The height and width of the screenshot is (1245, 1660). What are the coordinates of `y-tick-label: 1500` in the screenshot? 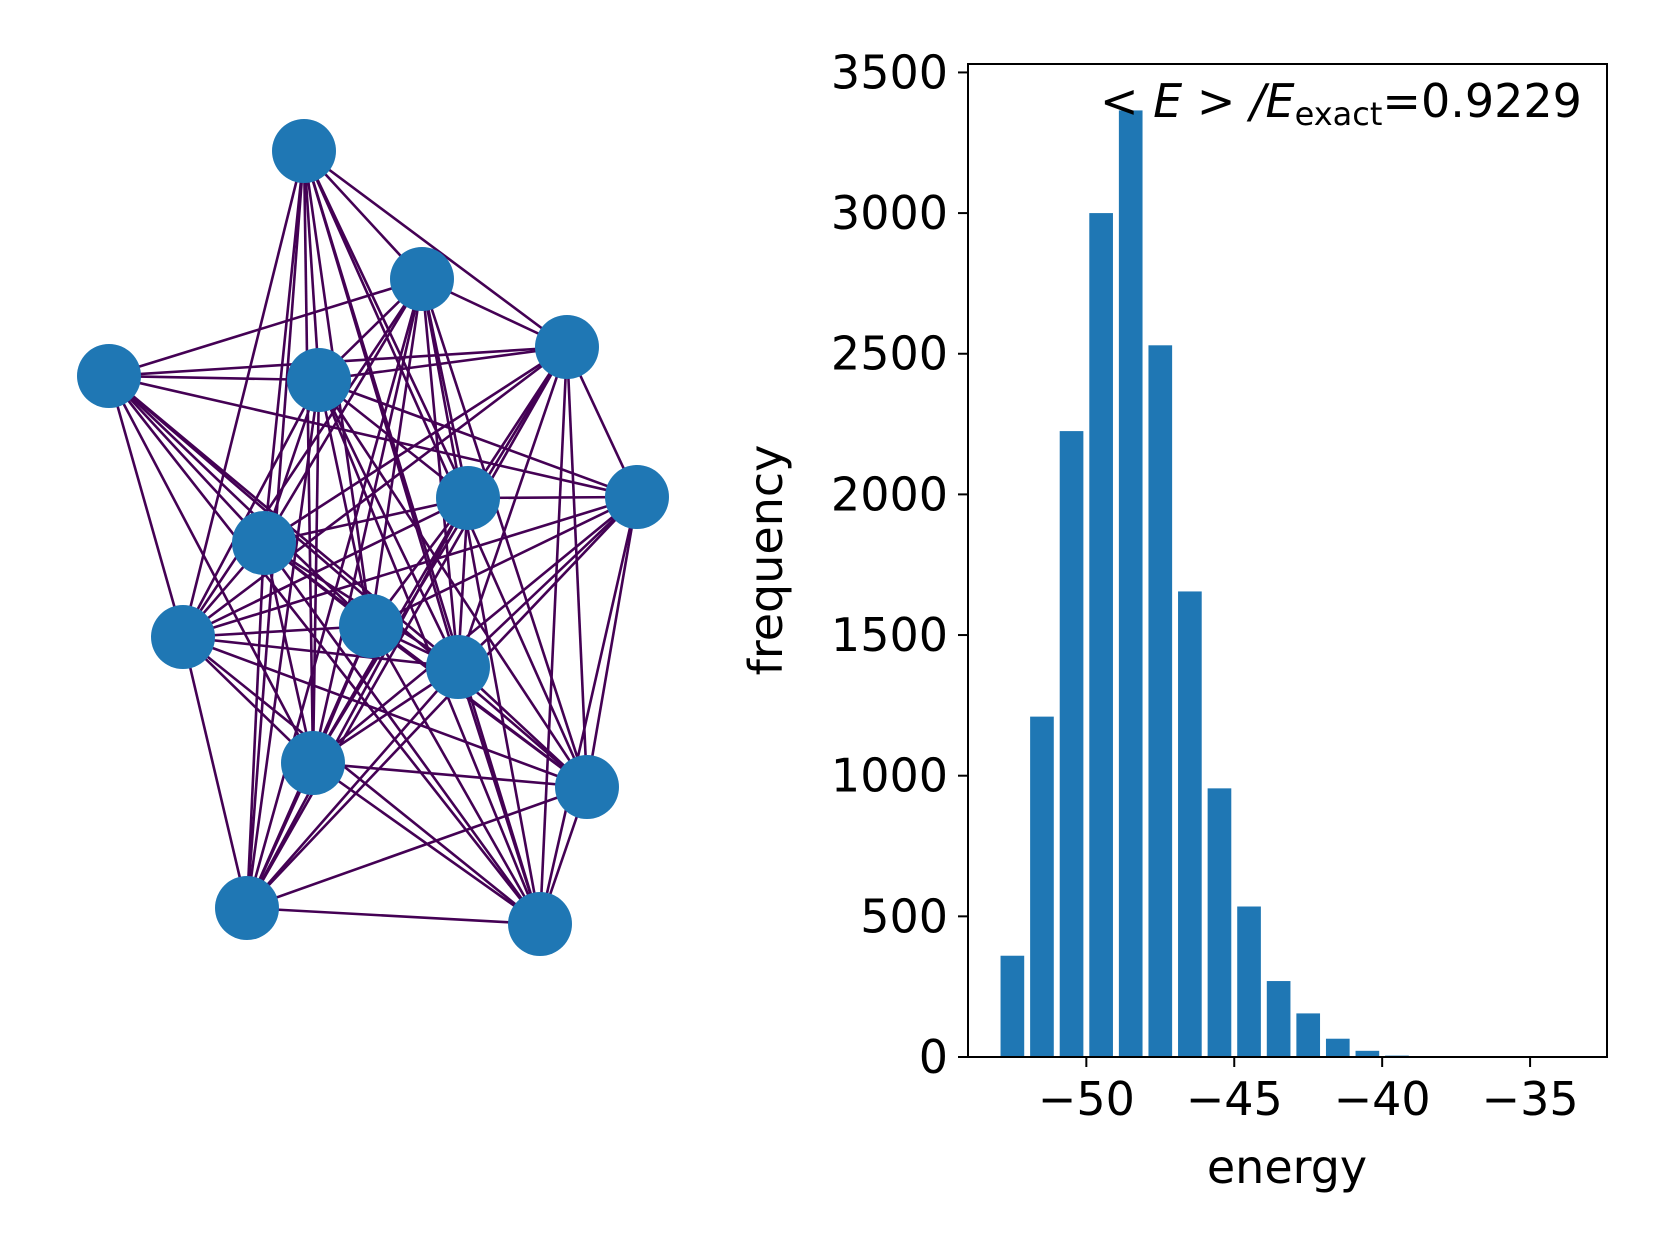 It's located at (889, 635).